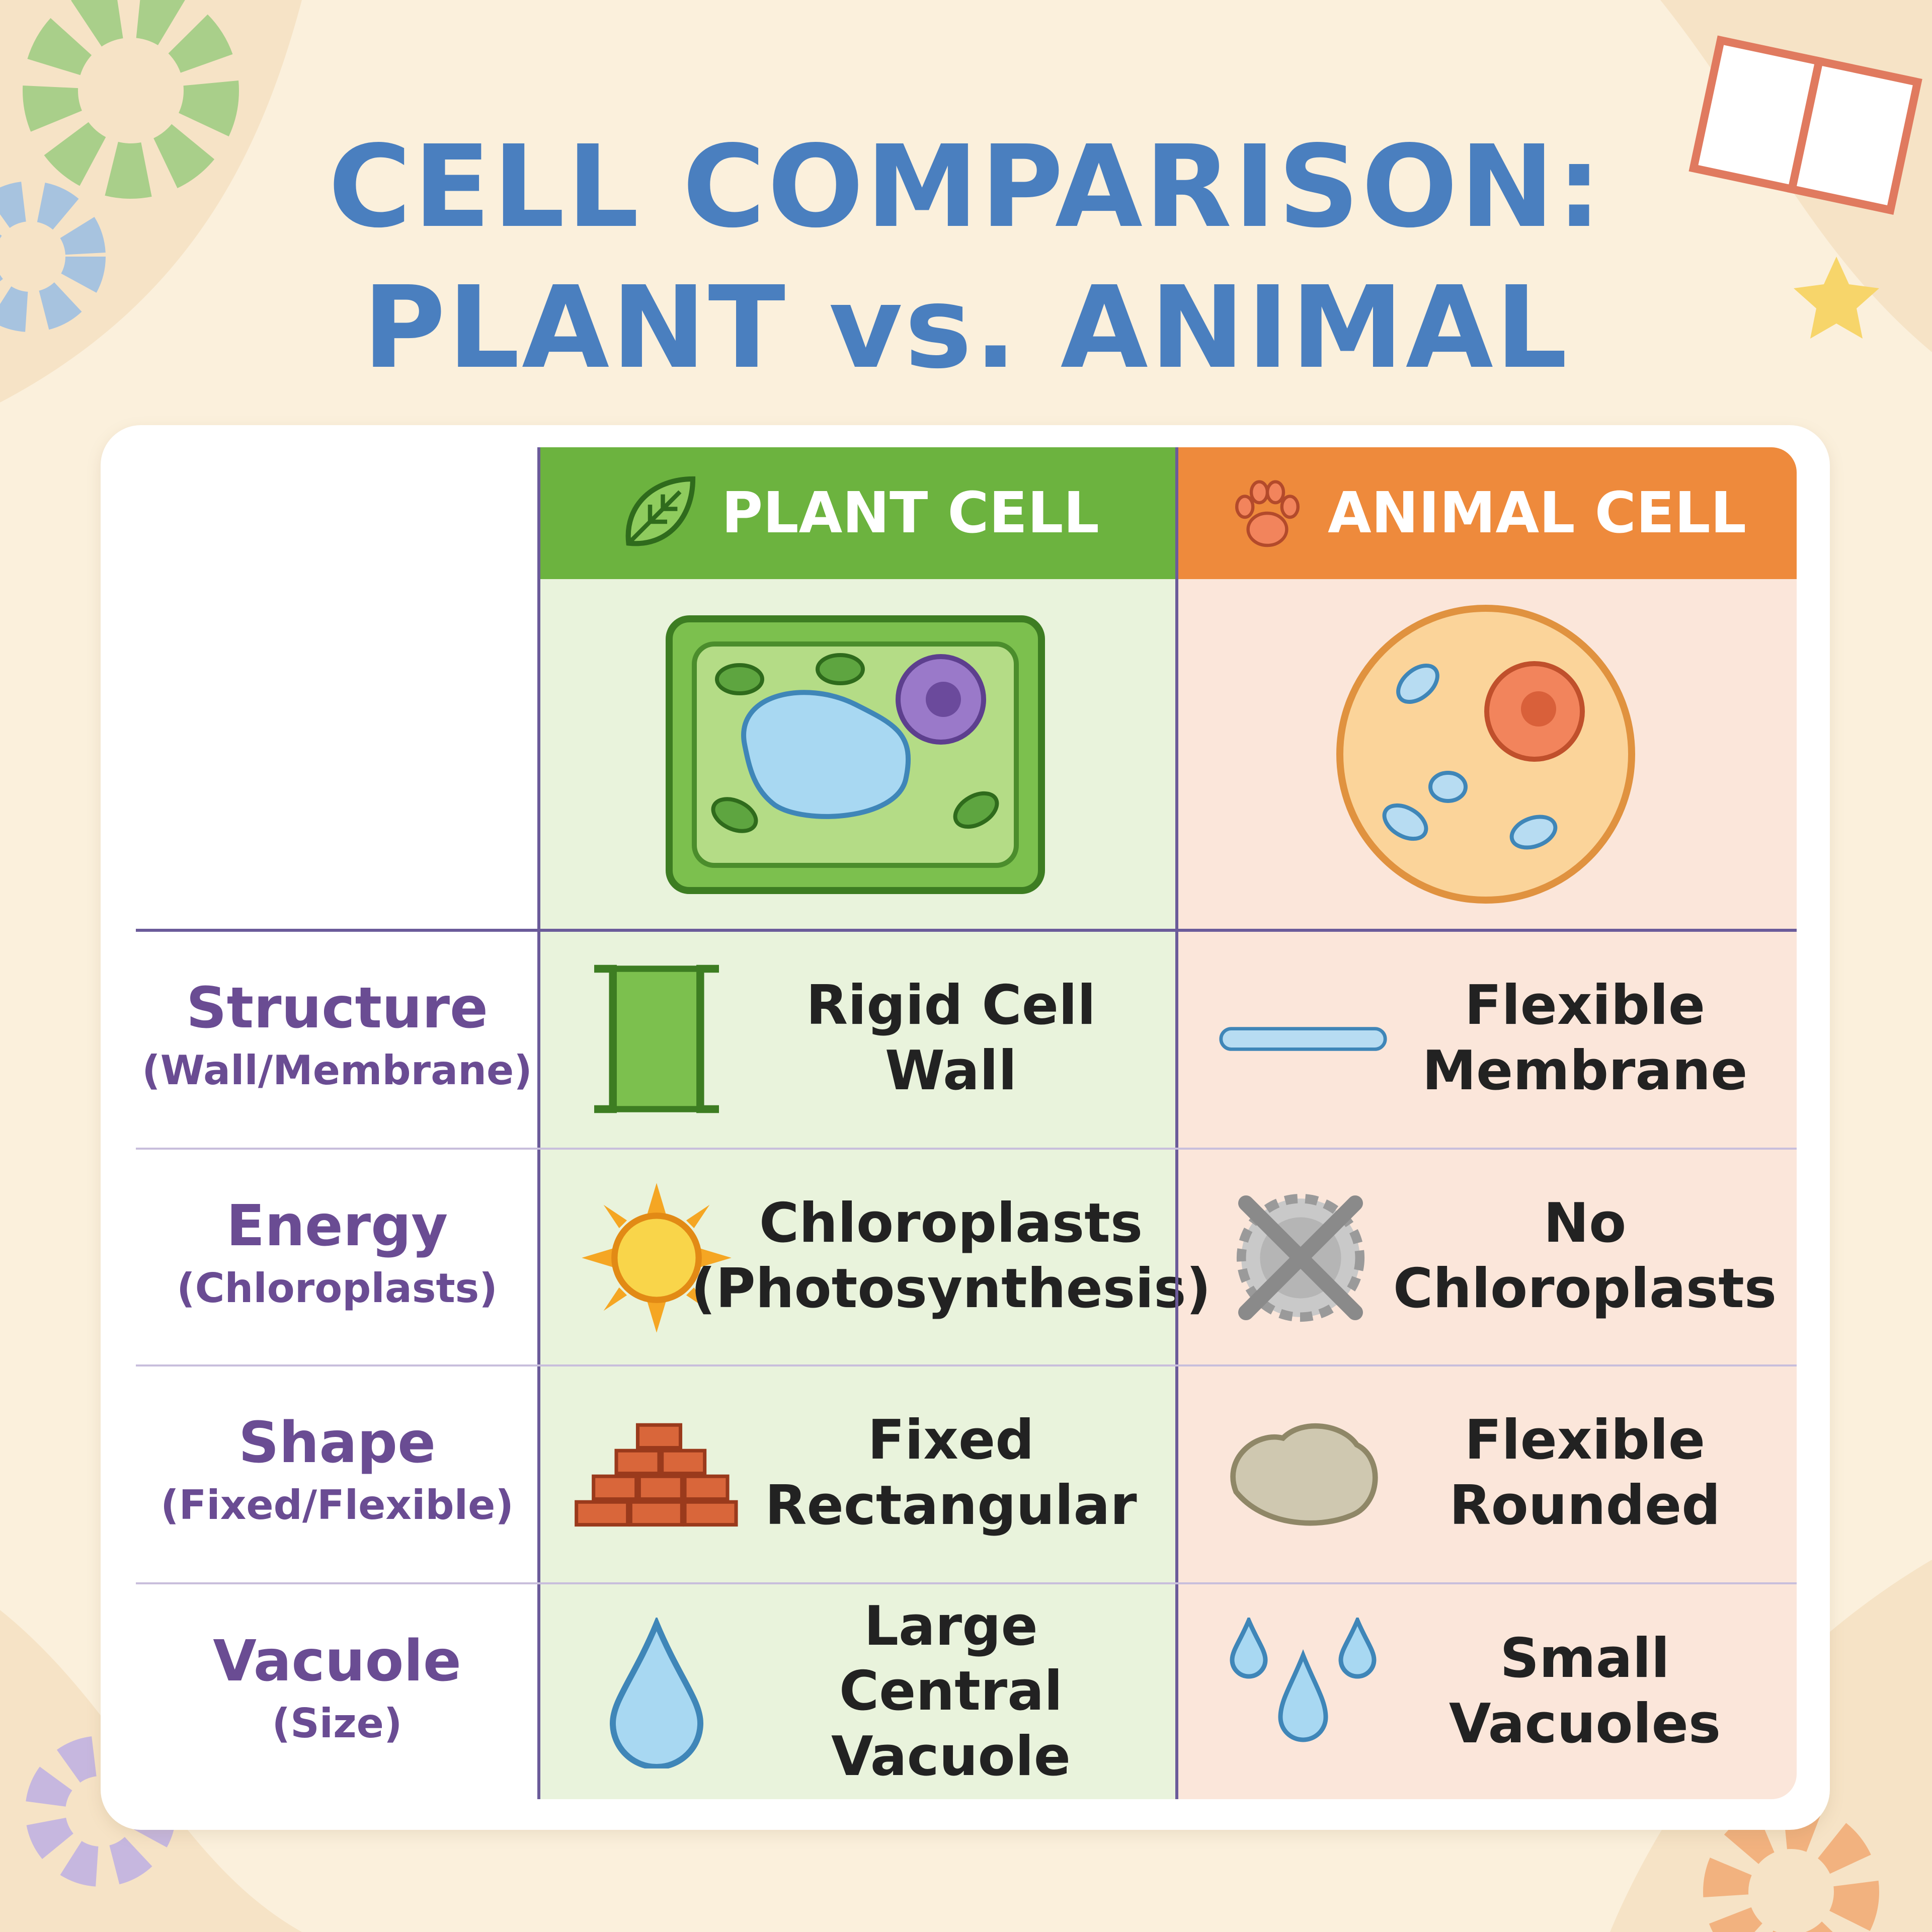  I want to click on row-label-cell: Vacuole (Size), so click(337, 1692).